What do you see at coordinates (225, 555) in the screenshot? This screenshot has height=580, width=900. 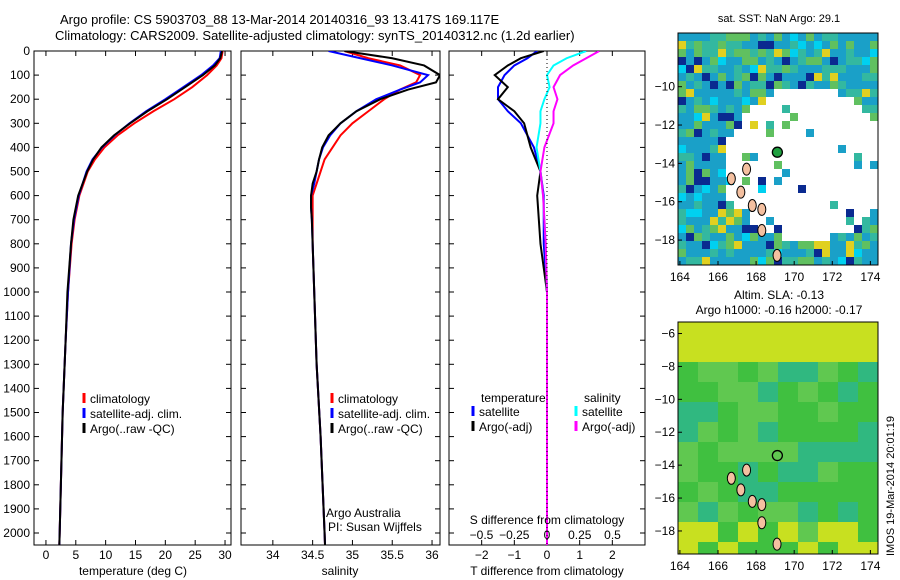 I see `x-tick-label: 30` at bounding box center [225, 555].